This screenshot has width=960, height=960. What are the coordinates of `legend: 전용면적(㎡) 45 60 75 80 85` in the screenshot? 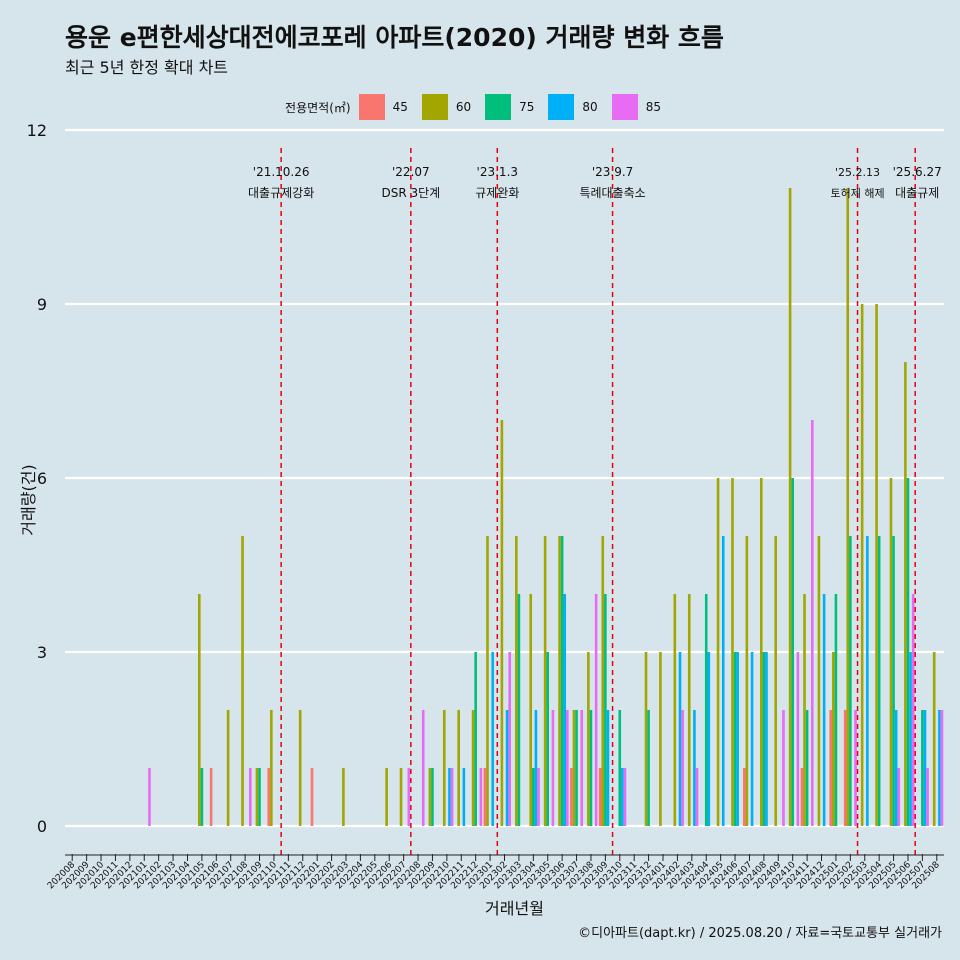 It's located at (480, 107).